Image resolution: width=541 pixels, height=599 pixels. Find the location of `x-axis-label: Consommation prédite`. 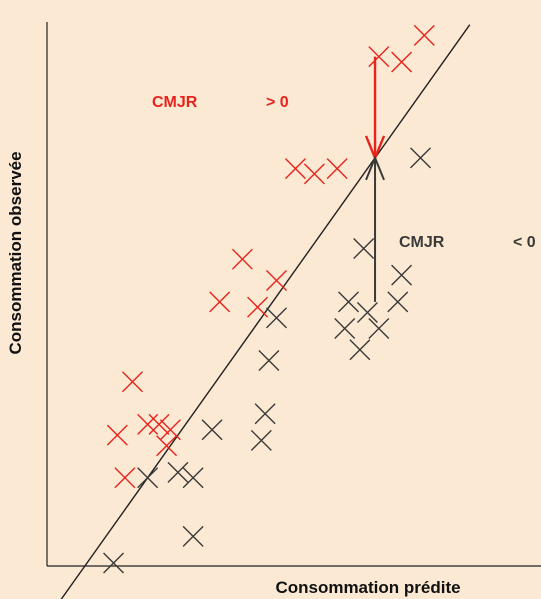

x-axis-label: Consommation prédite is located at coordinates (367, 587).